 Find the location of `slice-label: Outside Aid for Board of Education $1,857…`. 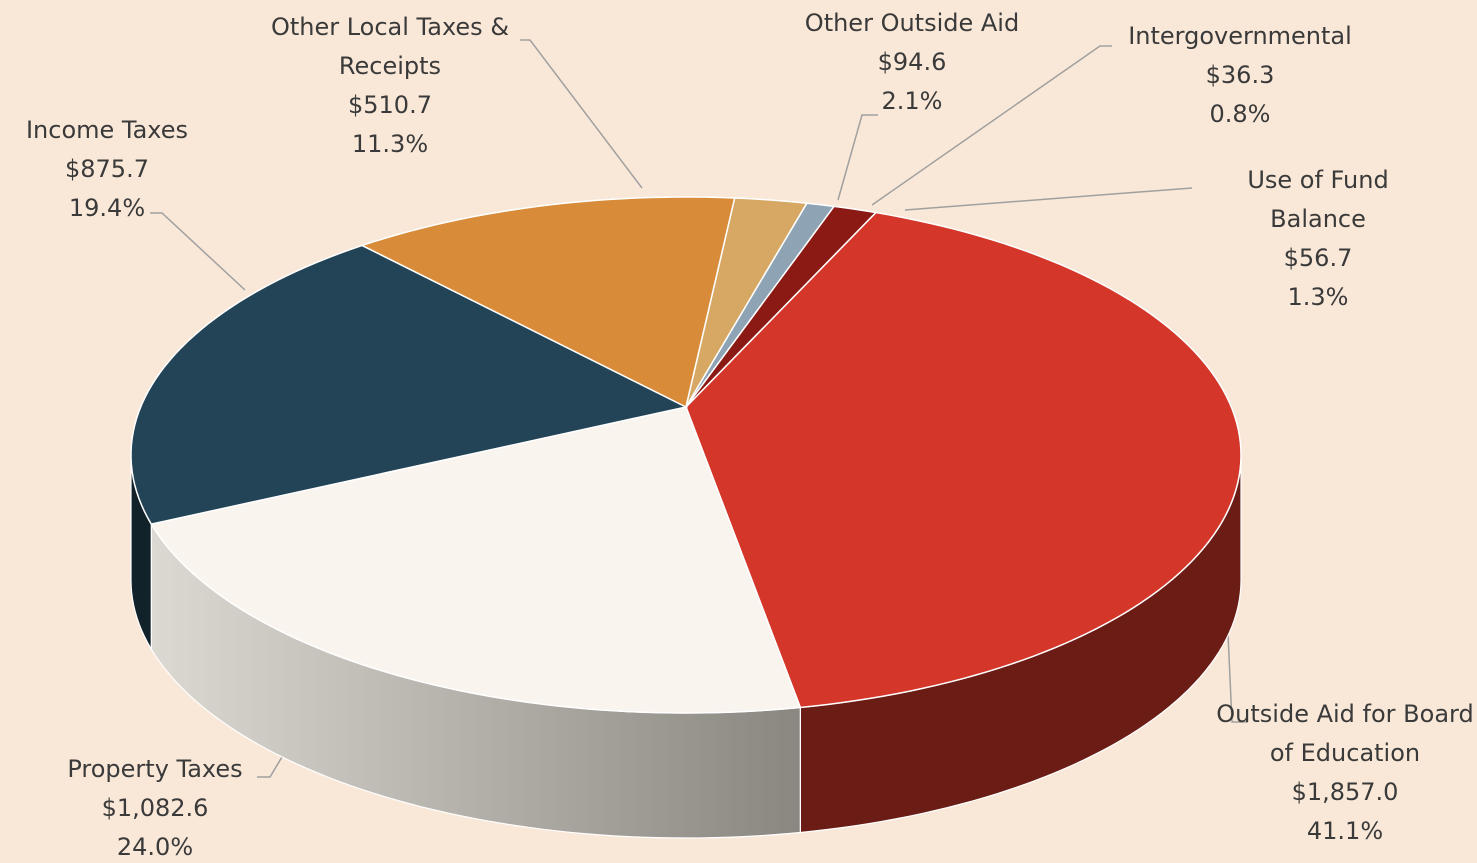

slice-label: Outside Aid for Board of Education $1,857… is located at coordinates (1345, 773).